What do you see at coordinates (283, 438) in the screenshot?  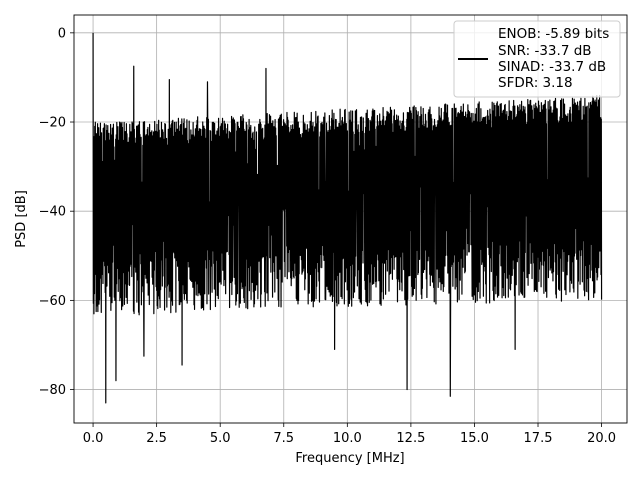 I see `x-tick-label: 7.5` at bounding box center [283, 438].